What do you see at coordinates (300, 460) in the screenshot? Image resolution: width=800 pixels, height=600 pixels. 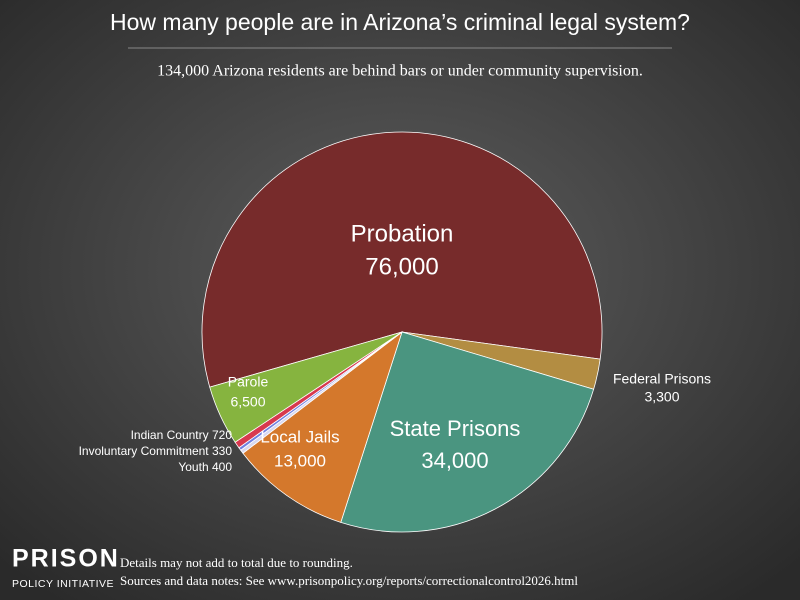 I see `value-label: 13,000` at bounding box center [300, 460].